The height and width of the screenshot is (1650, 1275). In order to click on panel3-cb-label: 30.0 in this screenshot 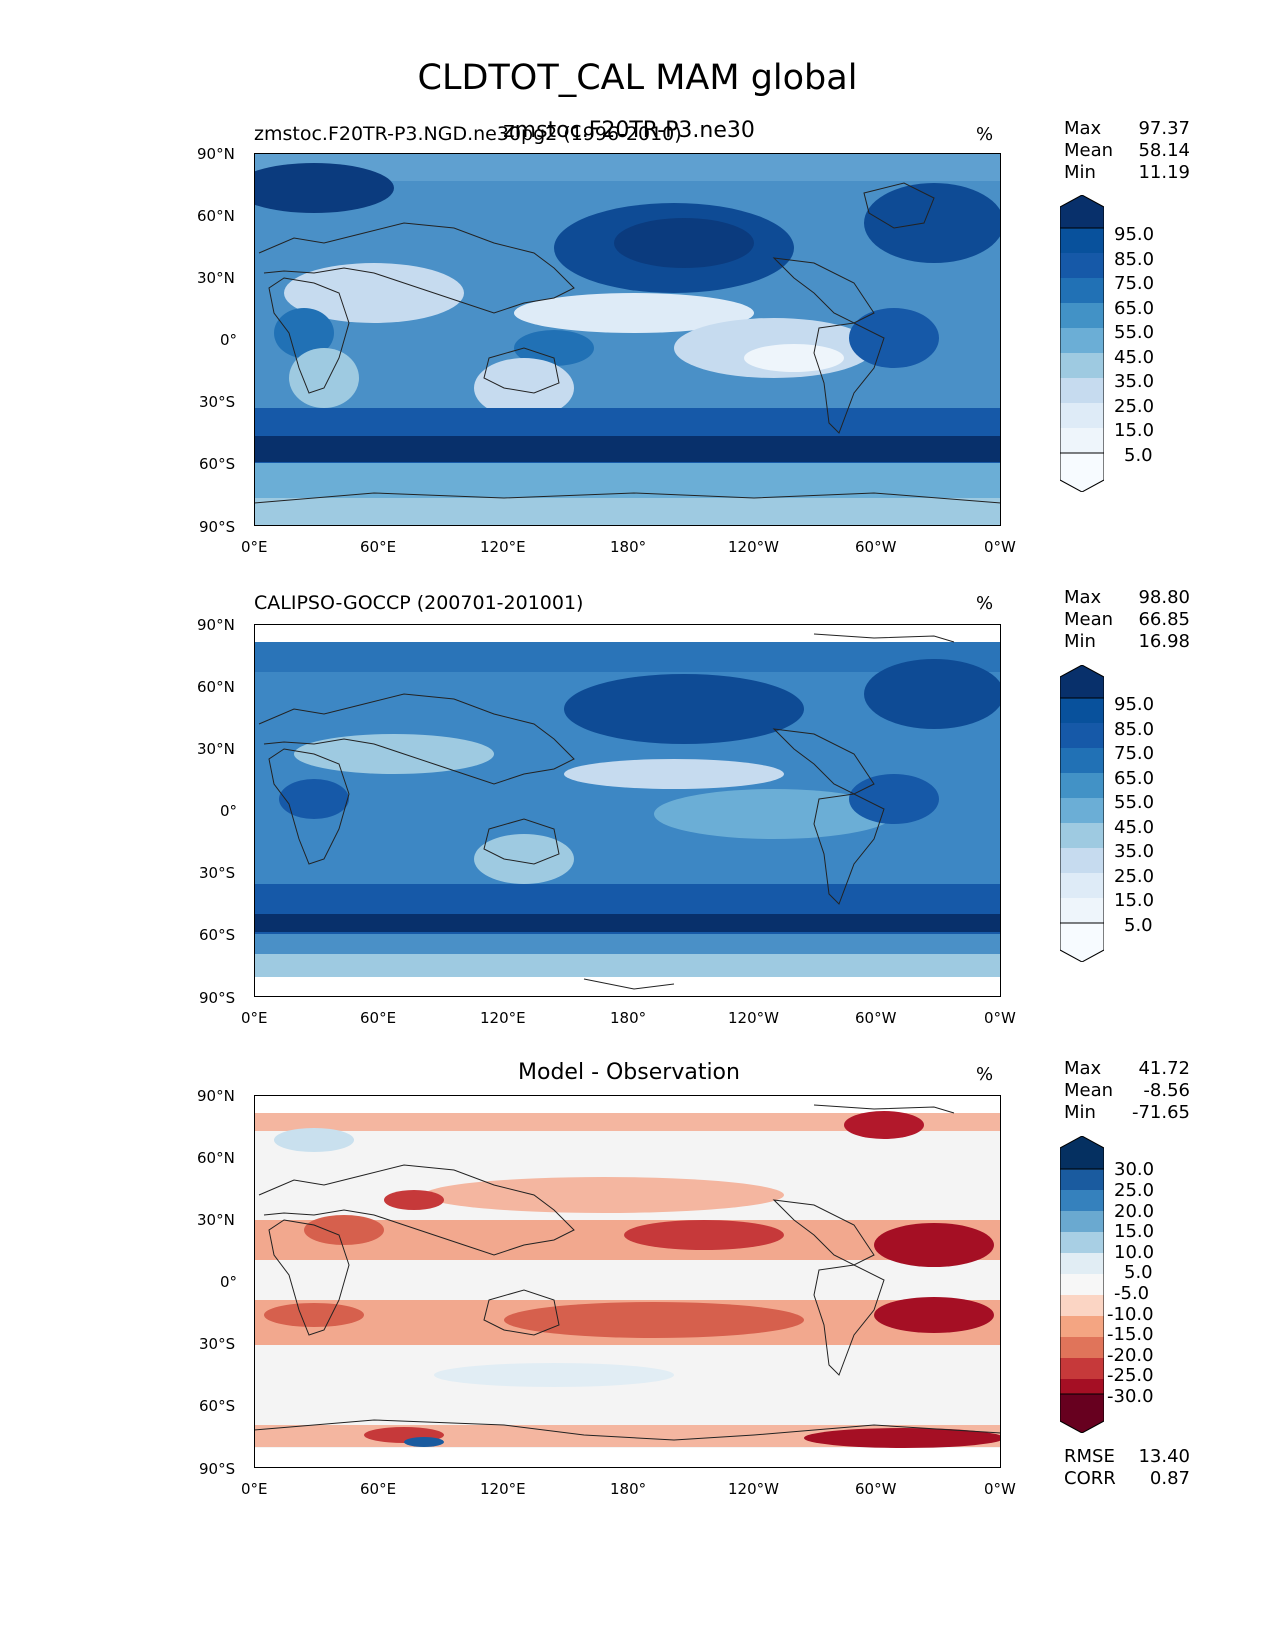, I will do `click(1134, 1169)`.